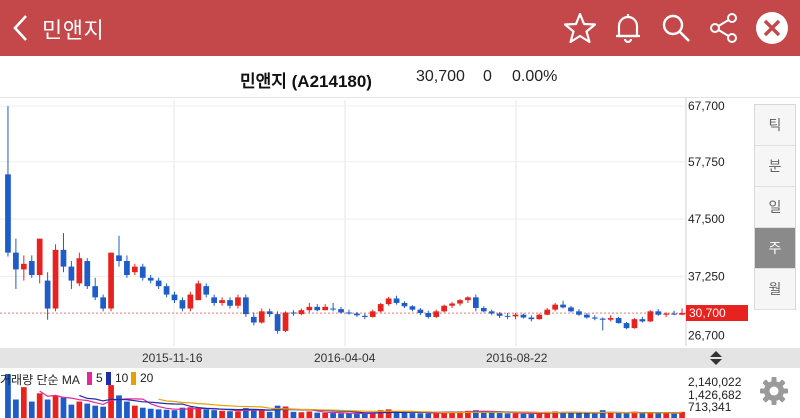 This screenshot has width=800, height=418. Describe the element at coordinates (706, 335) in the screenshot. I see `price-axis-label: 26,700` at that location.